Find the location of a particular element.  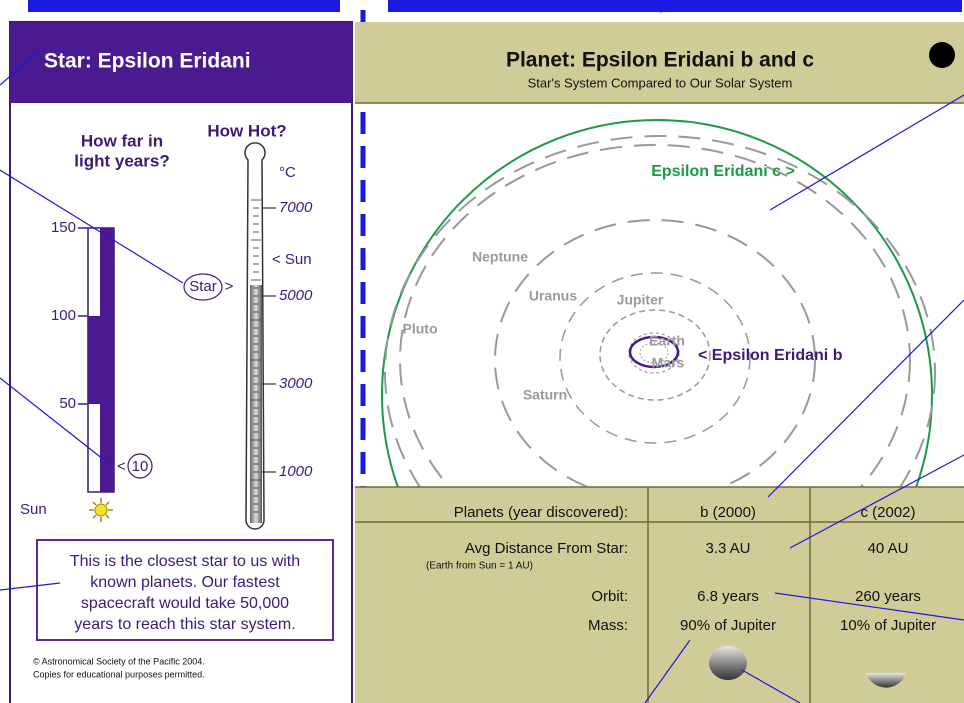

distance-marker: 10 is located at coordinates (140, 466).